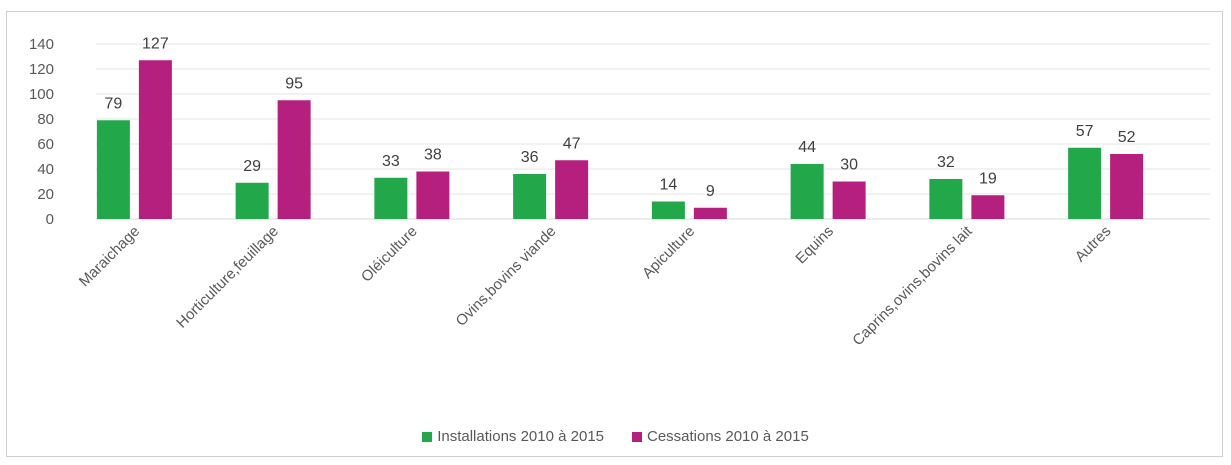  I want to click on category-label: Equins, so click(814, 245).